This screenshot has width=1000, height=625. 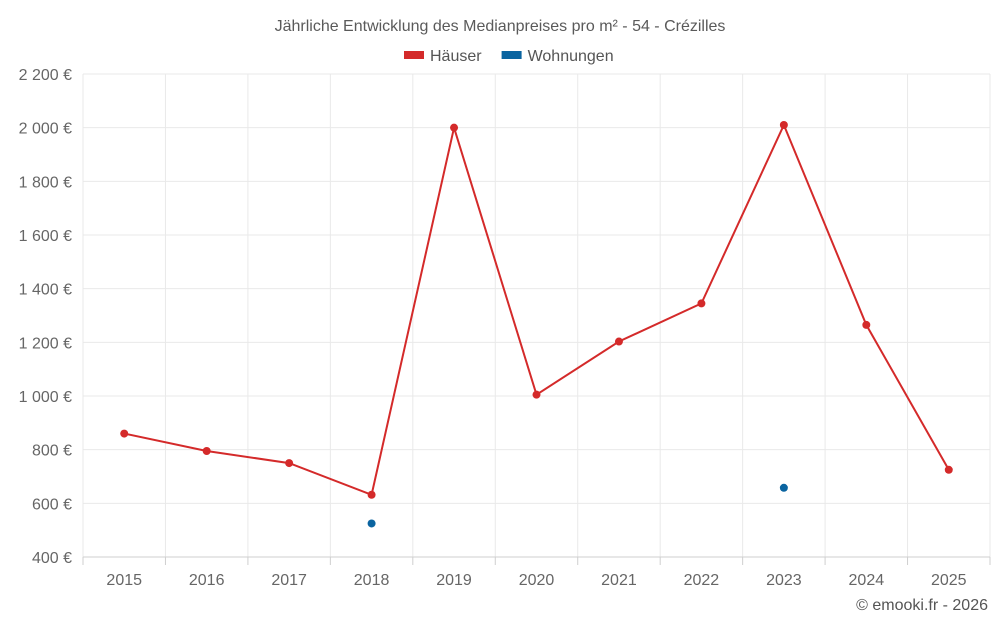 What do you see at coordinates (289, 580) in the screenshot?
I see `x-tick-label: 2017` at bounding box center [289, 580].